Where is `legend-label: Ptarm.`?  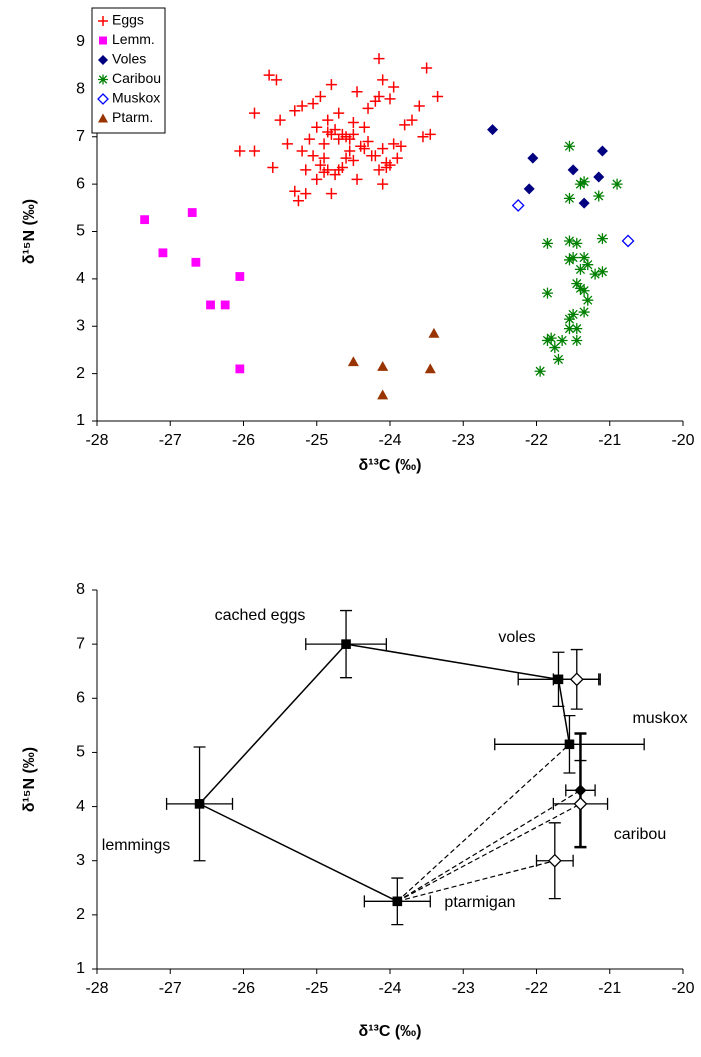 legend-label: Ptarm. is located at coordinates (132, 117).